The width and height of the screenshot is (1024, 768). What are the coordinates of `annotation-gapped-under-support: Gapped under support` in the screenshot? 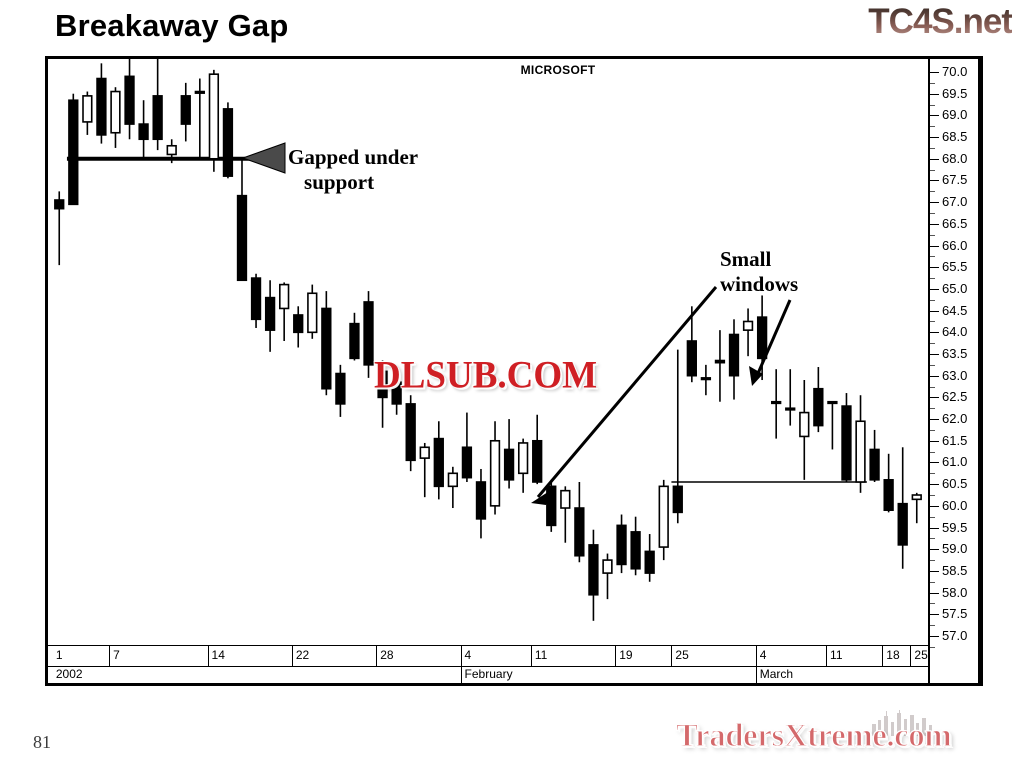 It's located at (353, 170).